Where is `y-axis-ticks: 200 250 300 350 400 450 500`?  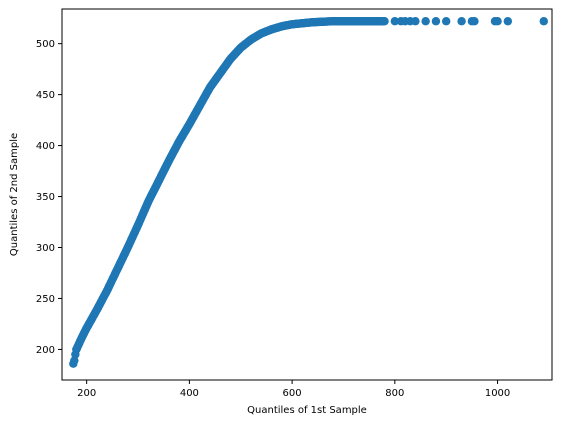 y-axis-ticks: 200 250 300 350 400 450 500 is located at coordinates (49, 197).